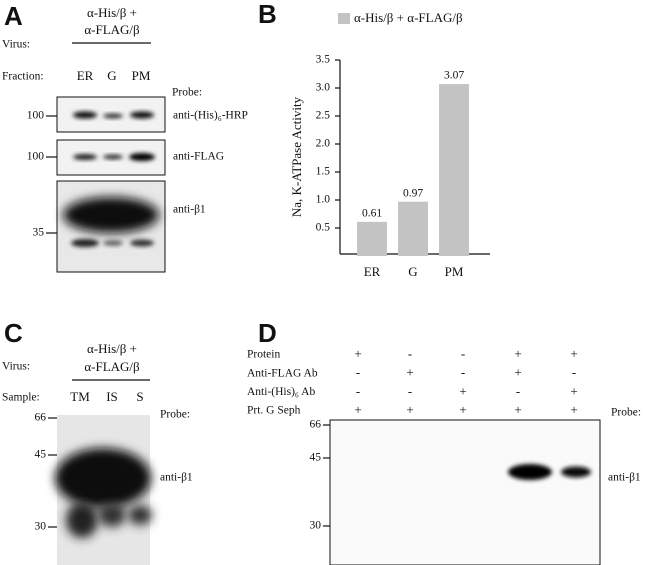 This screenshot has height=565, width=650. What do you see at coordinates (323, 200) in the screenshot?
I see `y-tick-label: 1.0` at bounding box center [323, 200].